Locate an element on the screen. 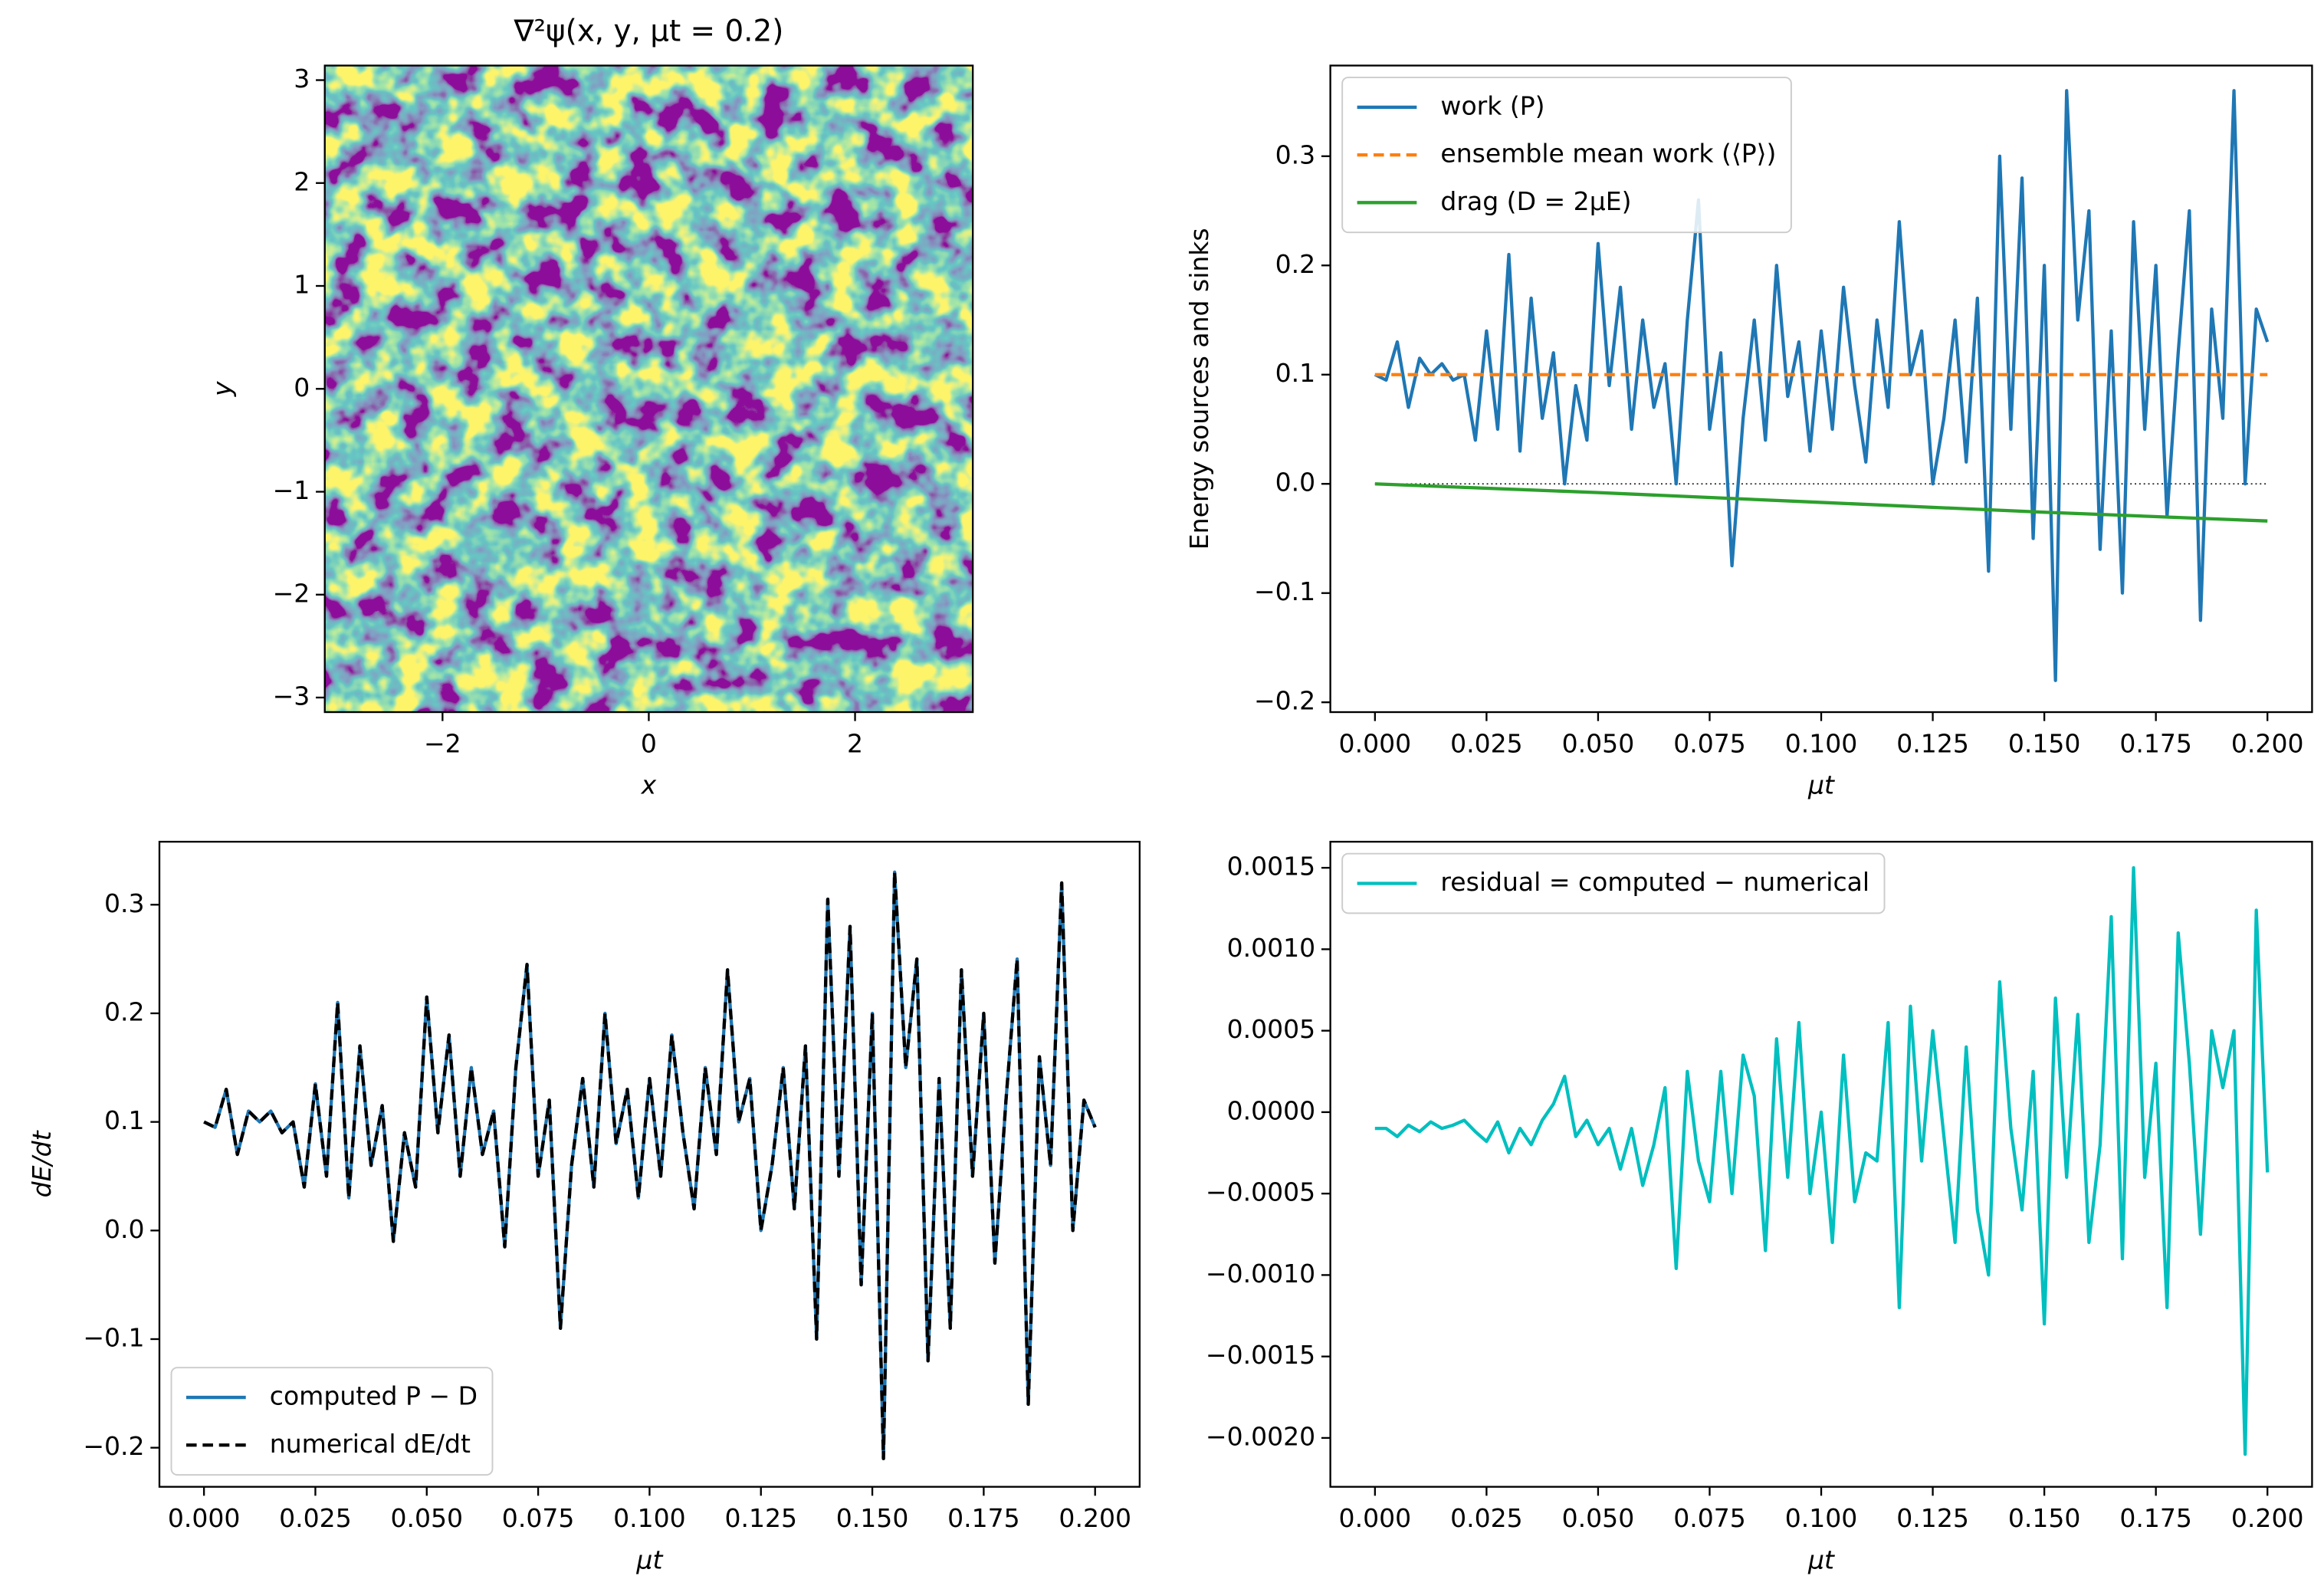  y-tick-label: 0.0015 is located at coordinates (1271, 867).